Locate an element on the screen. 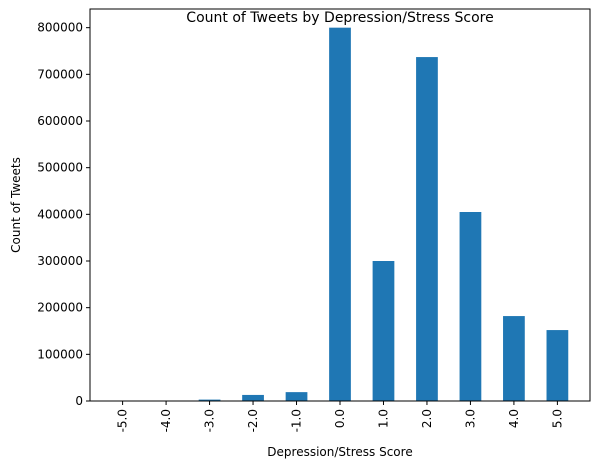  y-tick-label: 800000 is located at coordinates (60, 28).